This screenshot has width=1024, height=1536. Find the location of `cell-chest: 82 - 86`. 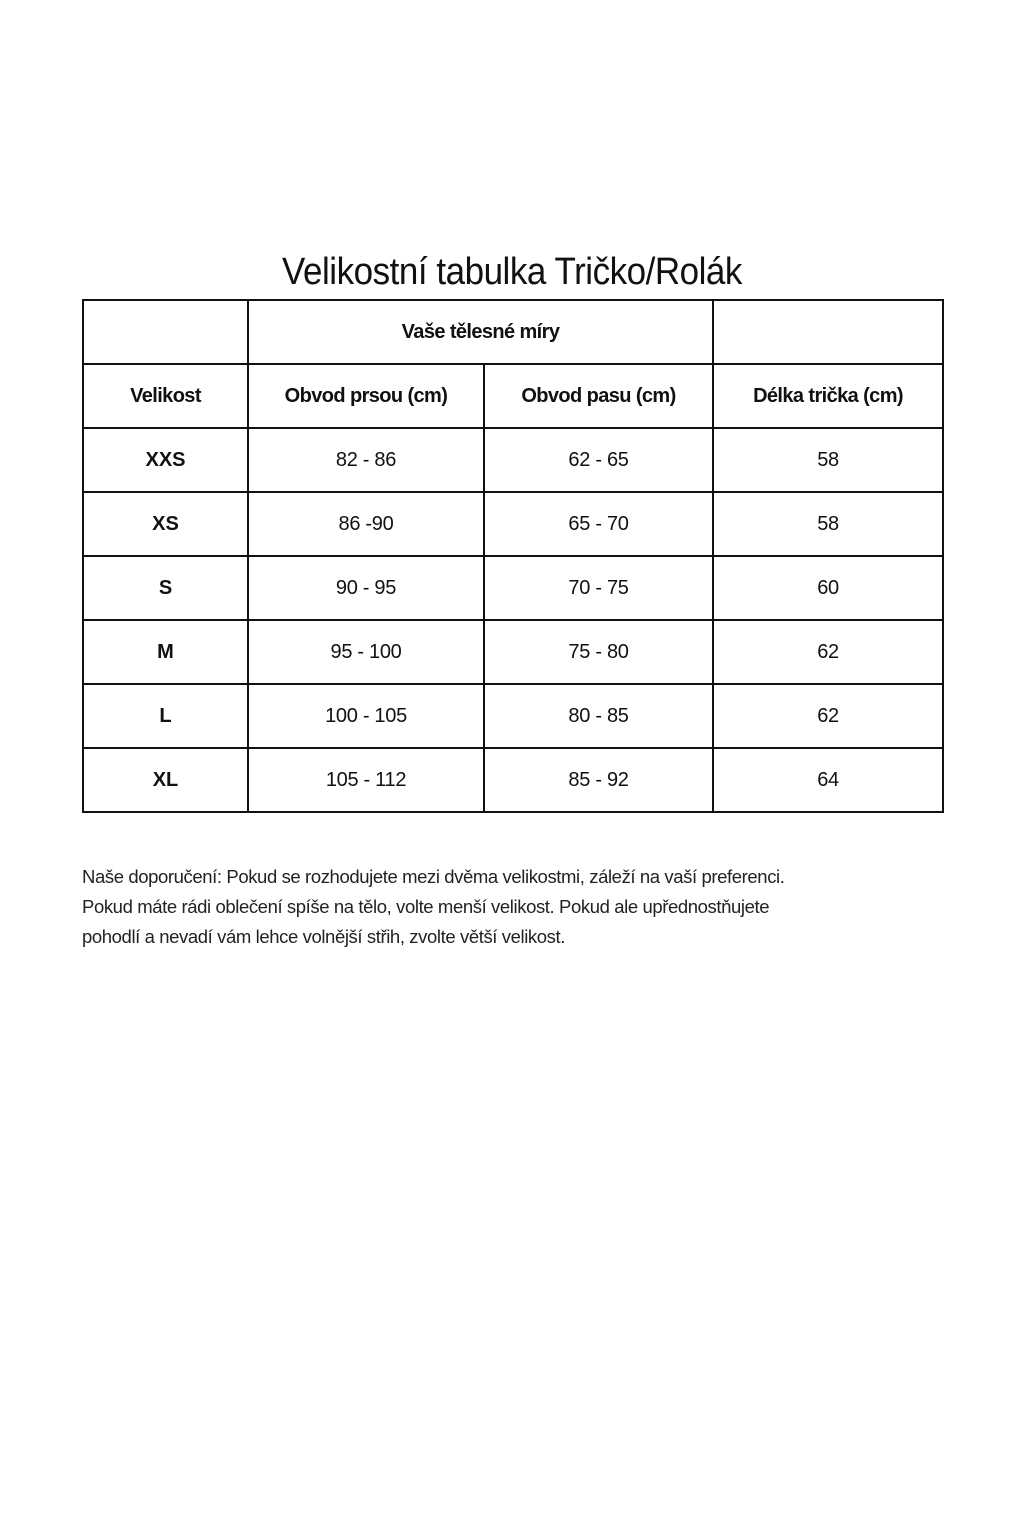

cell-chest: 82 - 86 is located at coordinates (366, 460).